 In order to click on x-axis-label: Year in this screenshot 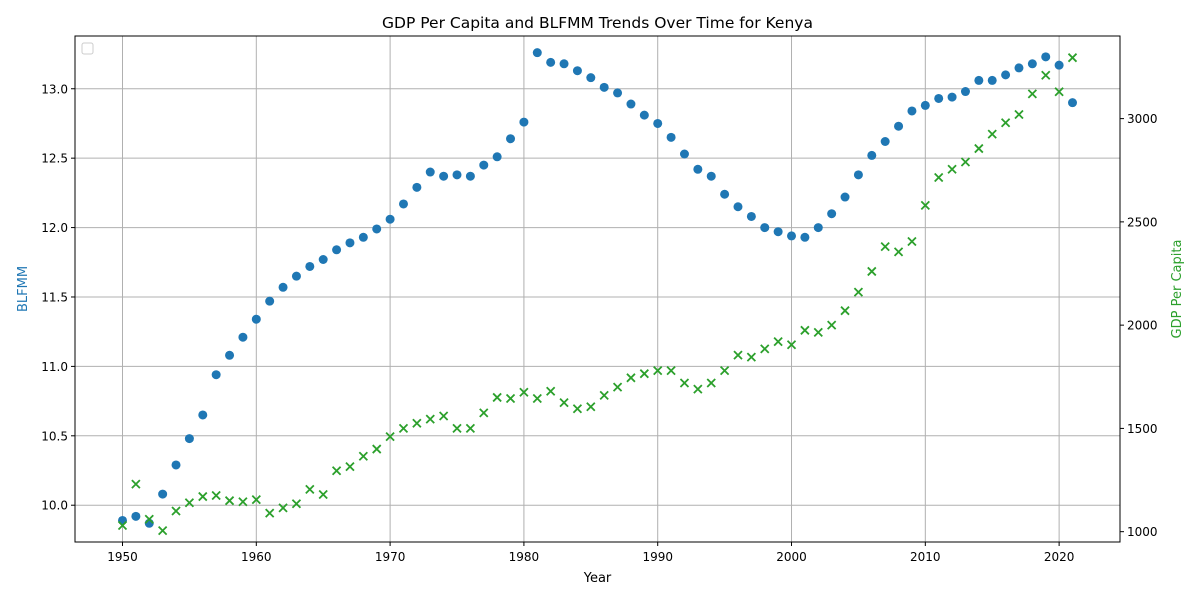, I will do `click(597, 578)`.